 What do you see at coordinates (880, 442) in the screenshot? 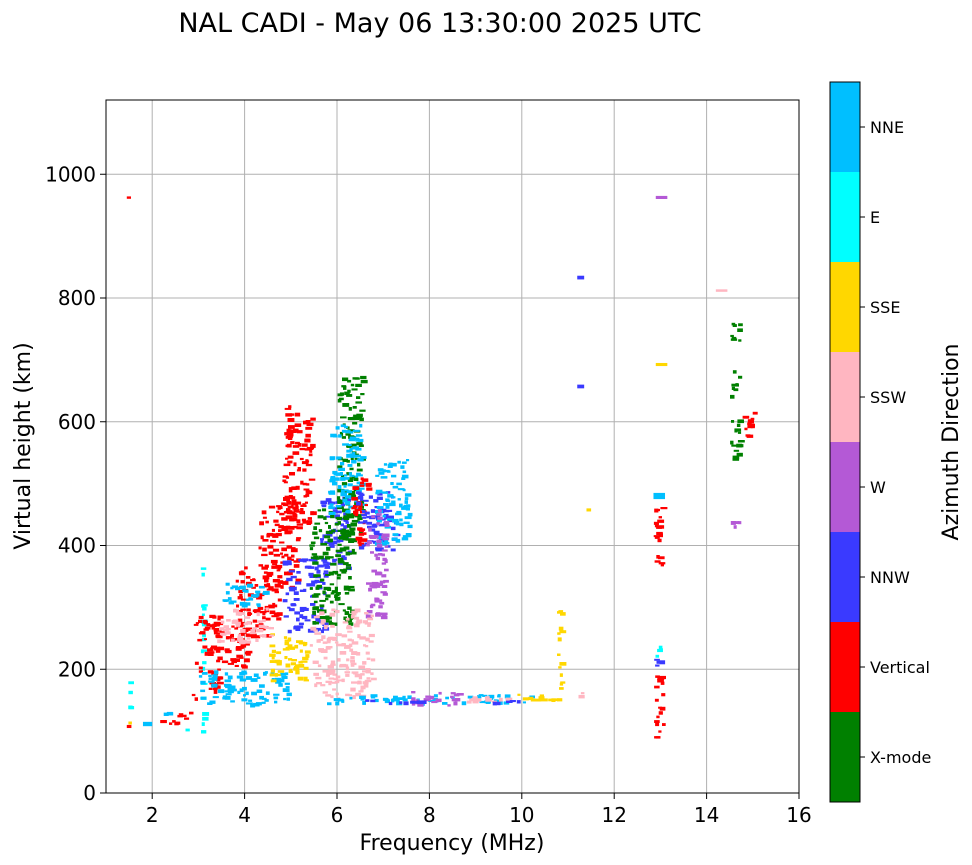
I see `colorbar: X-mode Vertical NNW W SSW SSE E NNE` at bounding box center [880, 442].